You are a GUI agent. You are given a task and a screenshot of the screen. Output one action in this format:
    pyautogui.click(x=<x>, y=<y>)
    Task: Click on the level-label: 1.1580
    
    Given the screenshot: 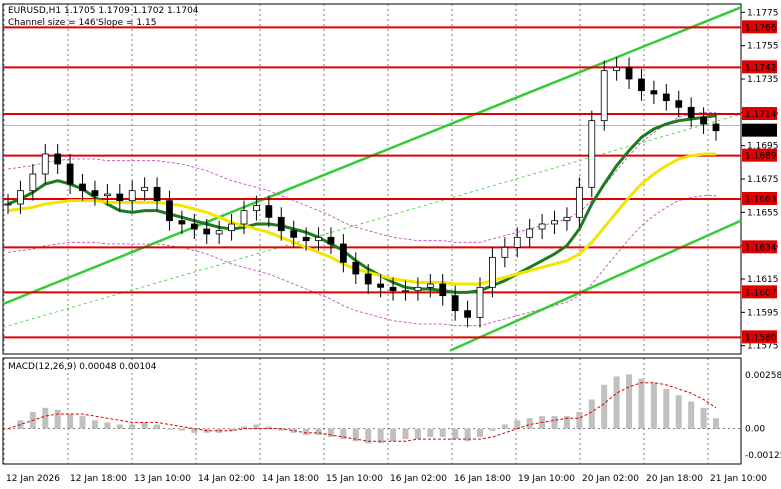 What is the action you would take?
    pyautogui.click(x=761, y=338)
    